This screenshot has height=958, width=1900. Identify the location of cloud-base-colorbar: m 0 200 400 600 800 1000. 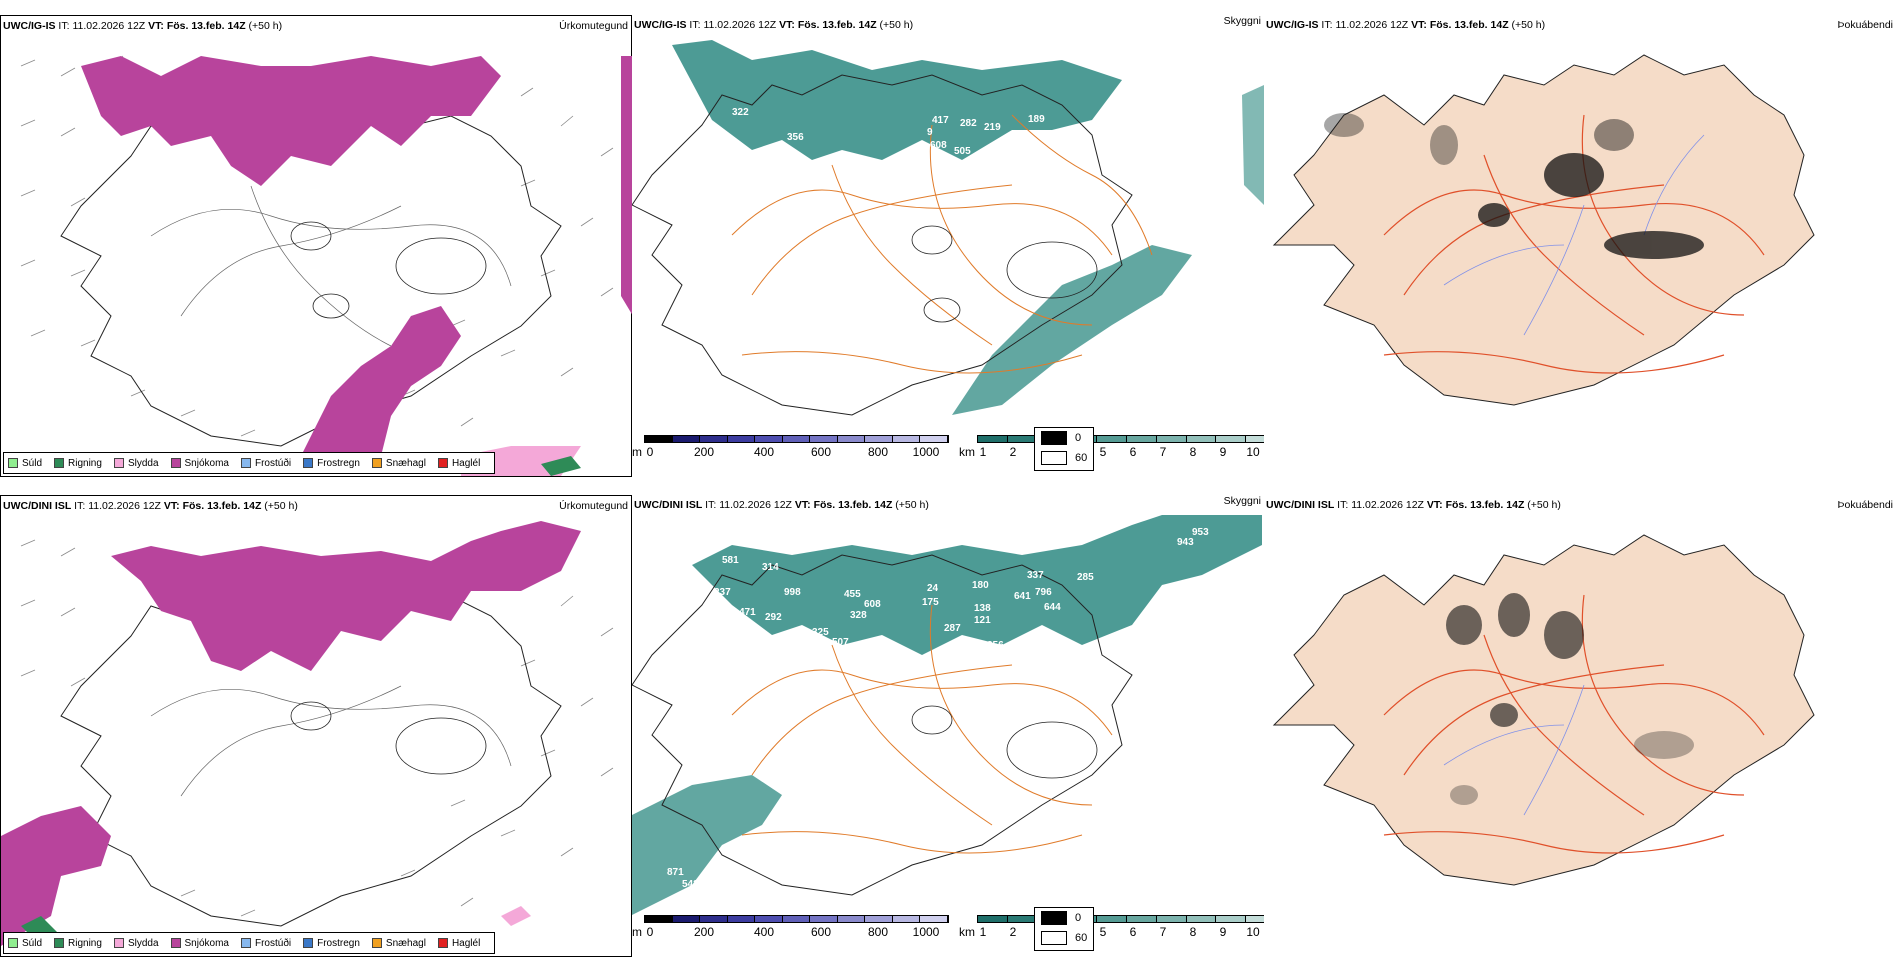
(954, 927).